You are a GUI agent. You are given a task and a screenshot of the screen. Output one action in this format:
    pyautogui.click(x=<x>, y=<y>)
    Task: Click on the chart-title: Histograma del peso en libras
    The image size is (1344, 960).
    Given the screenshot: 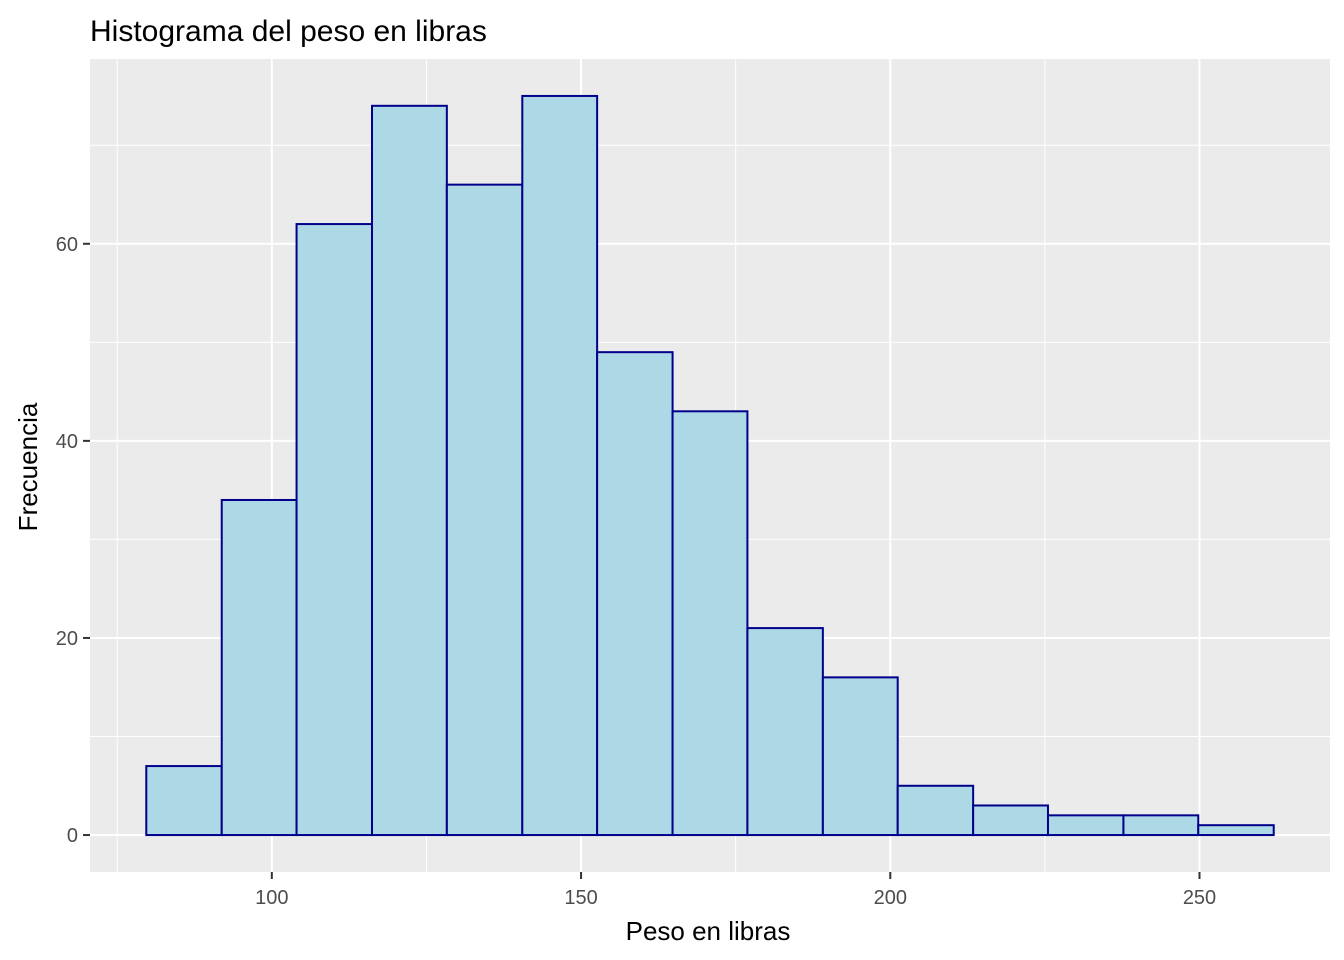 What is the action you would take?
    pyautogui.click(x=288, y=31)
    